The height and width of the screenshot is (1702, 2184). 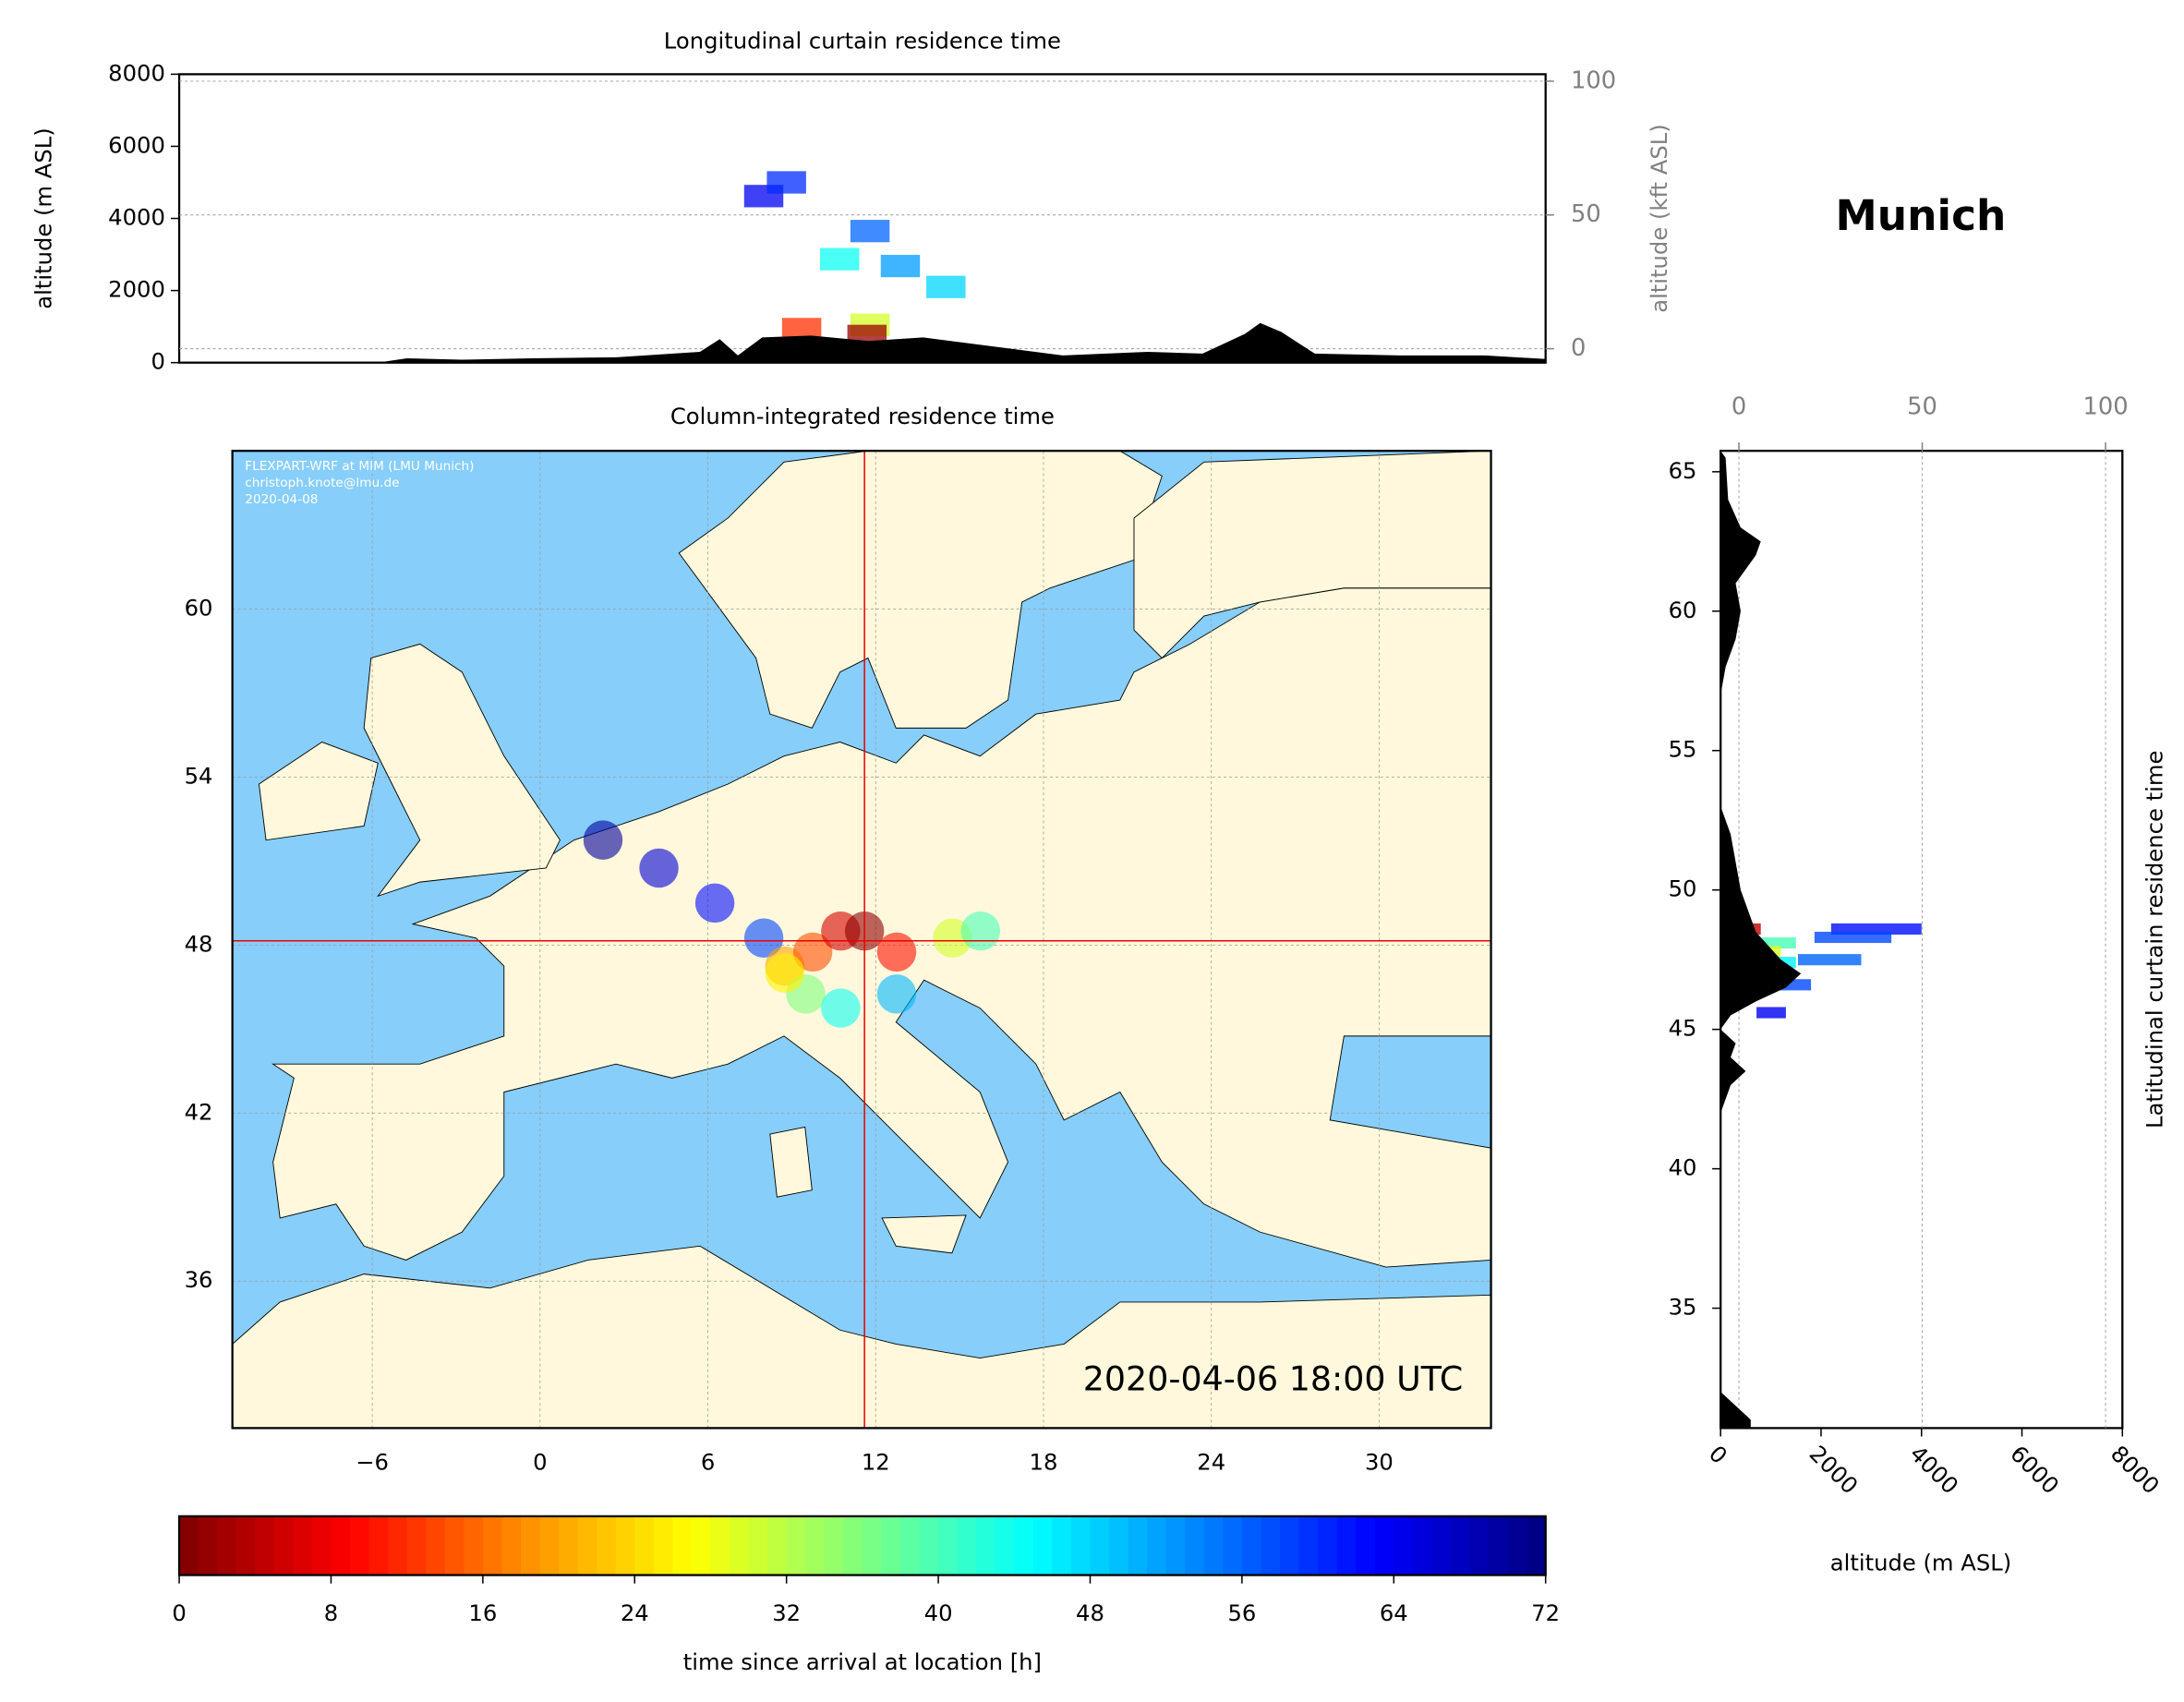 I want to click on x-tick-label: 6, so click(x=708, y=1461).